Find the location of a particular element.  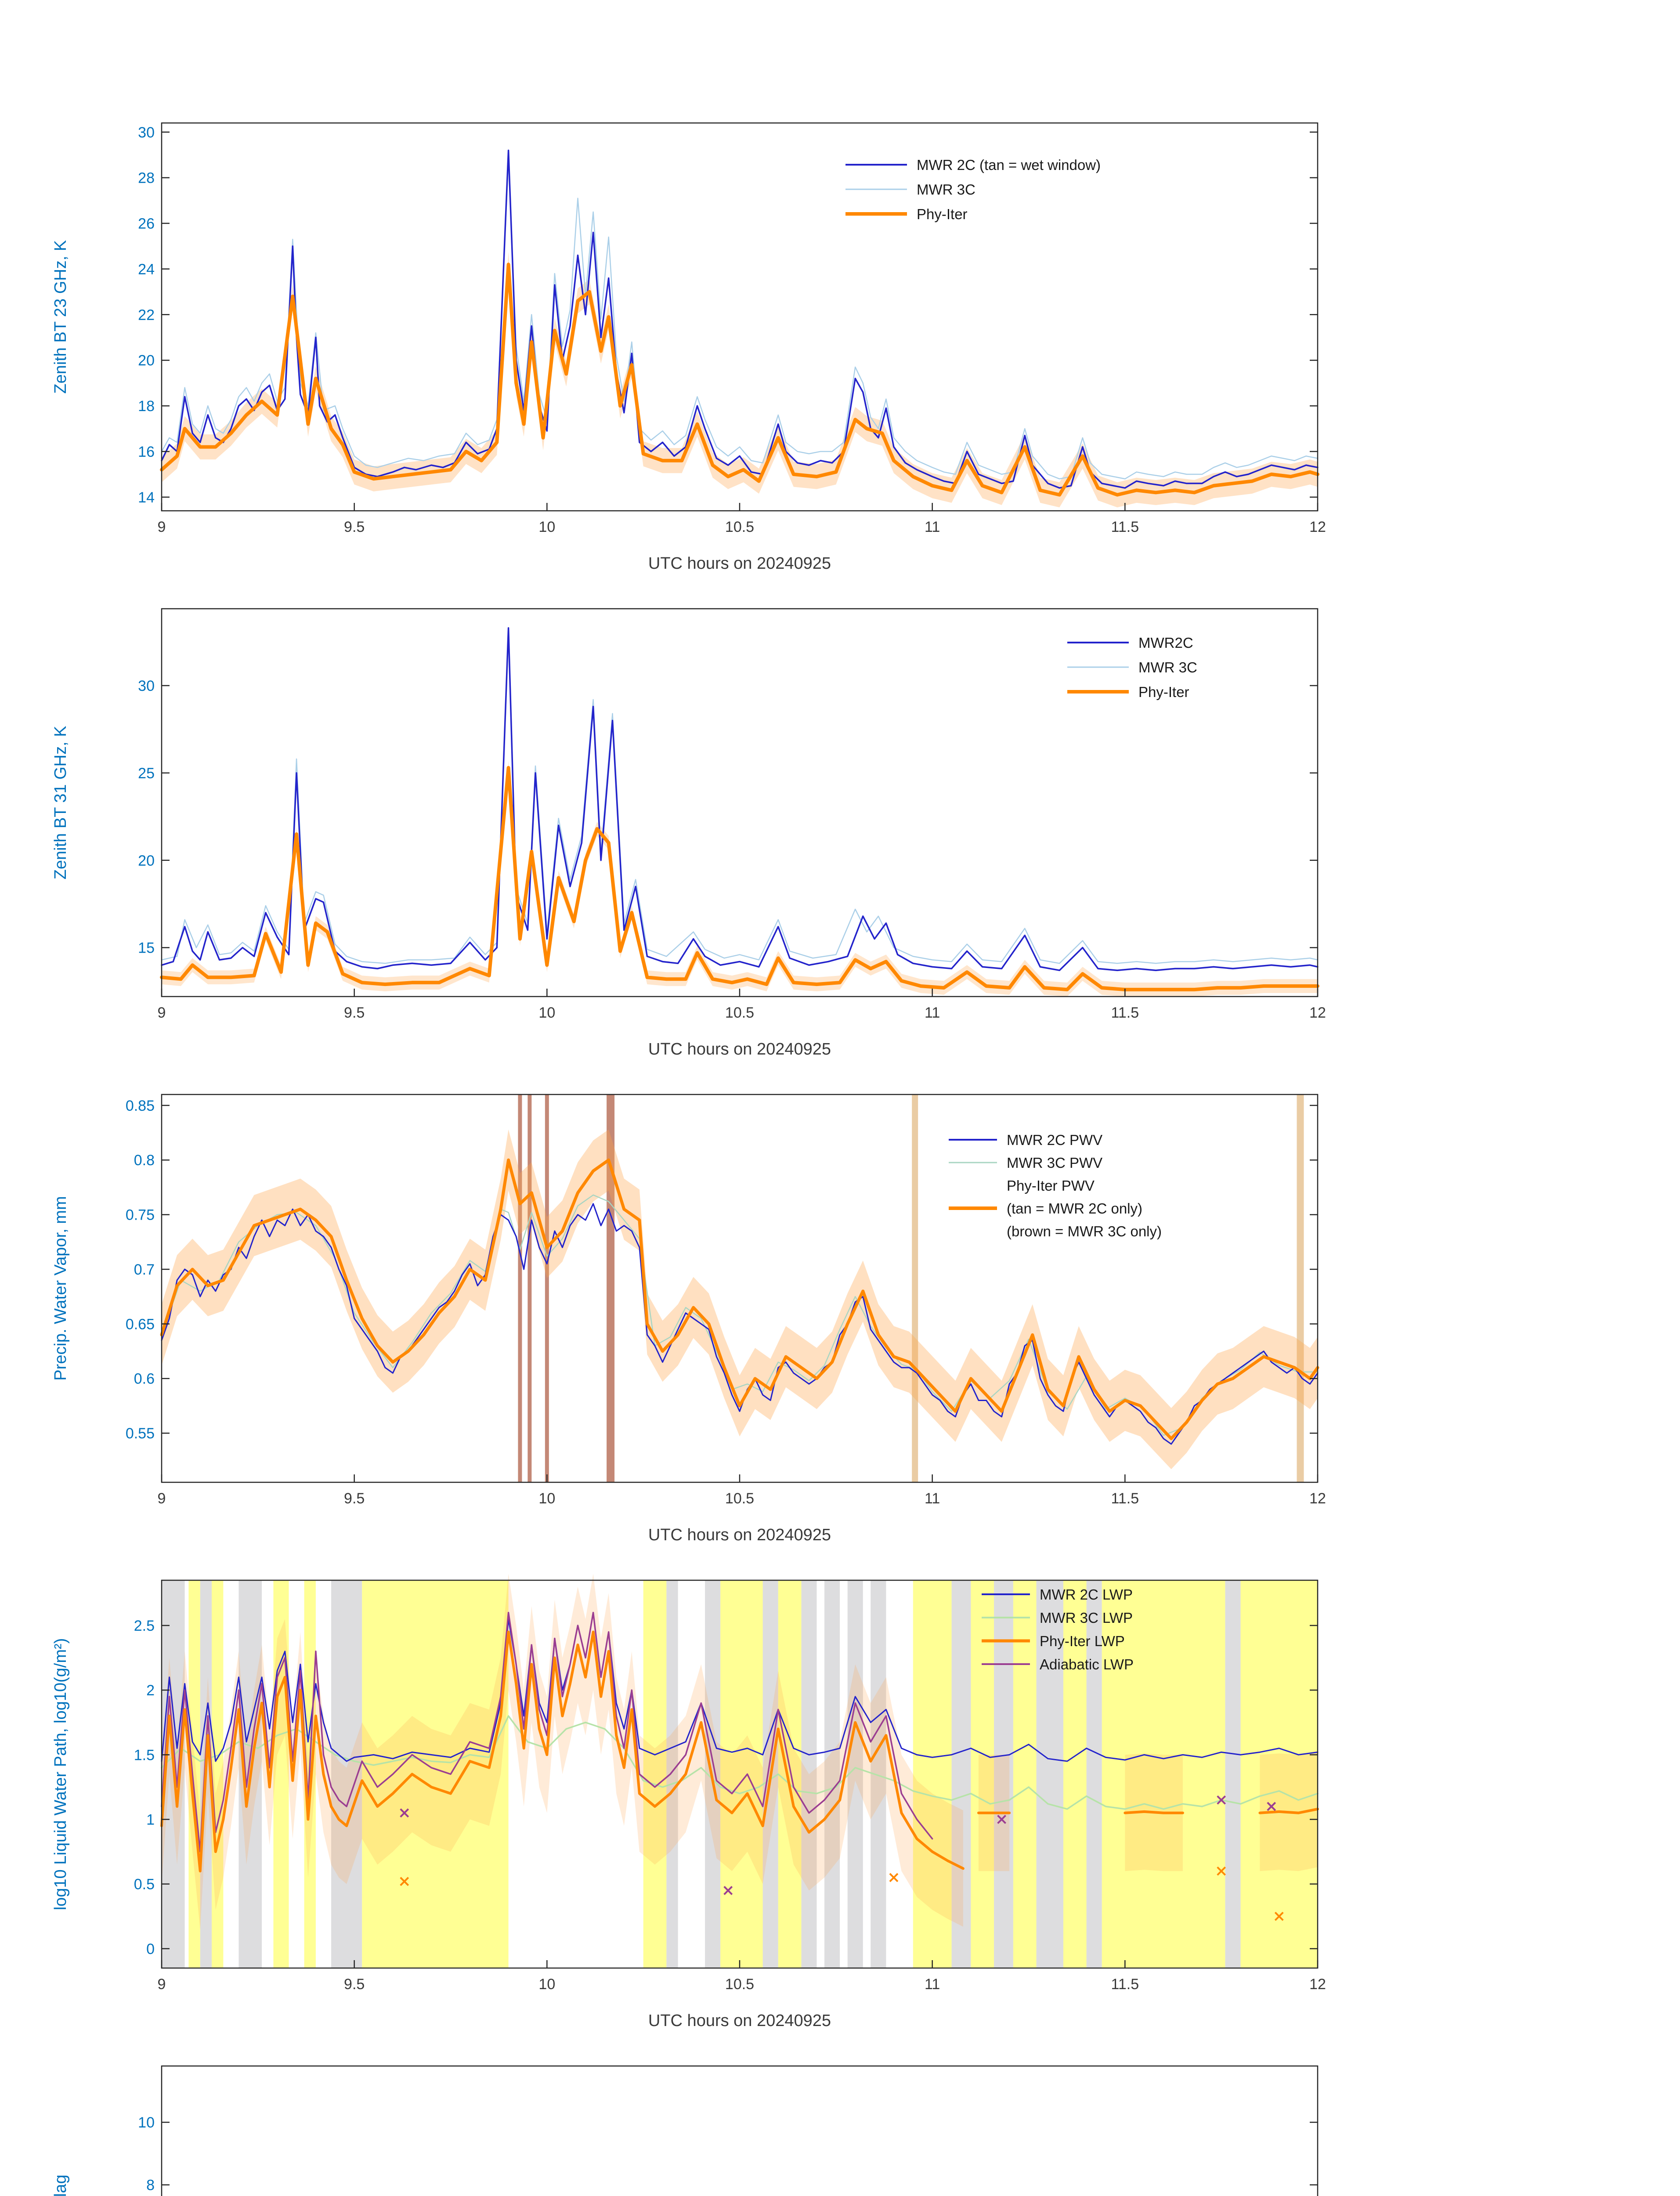

legend-label: (brown = MWR 3C only) is located at coordinates (1084, 1231).